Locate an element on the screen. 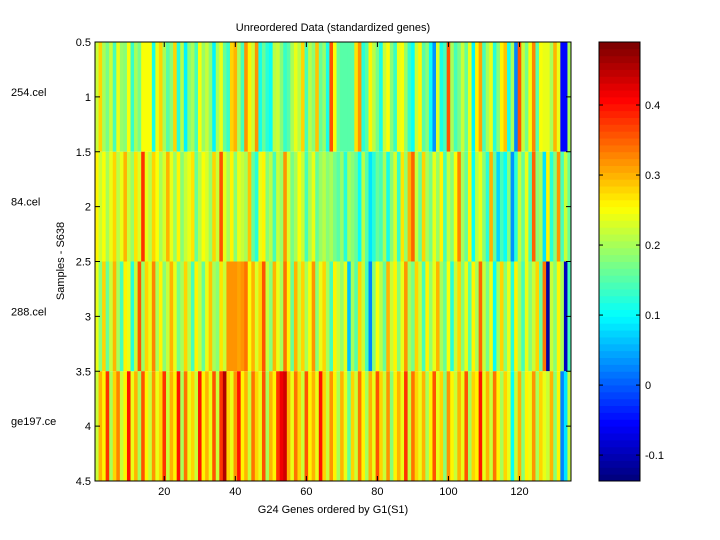  colorbar-tick-label: 0 is located at coordinates (648, 386).